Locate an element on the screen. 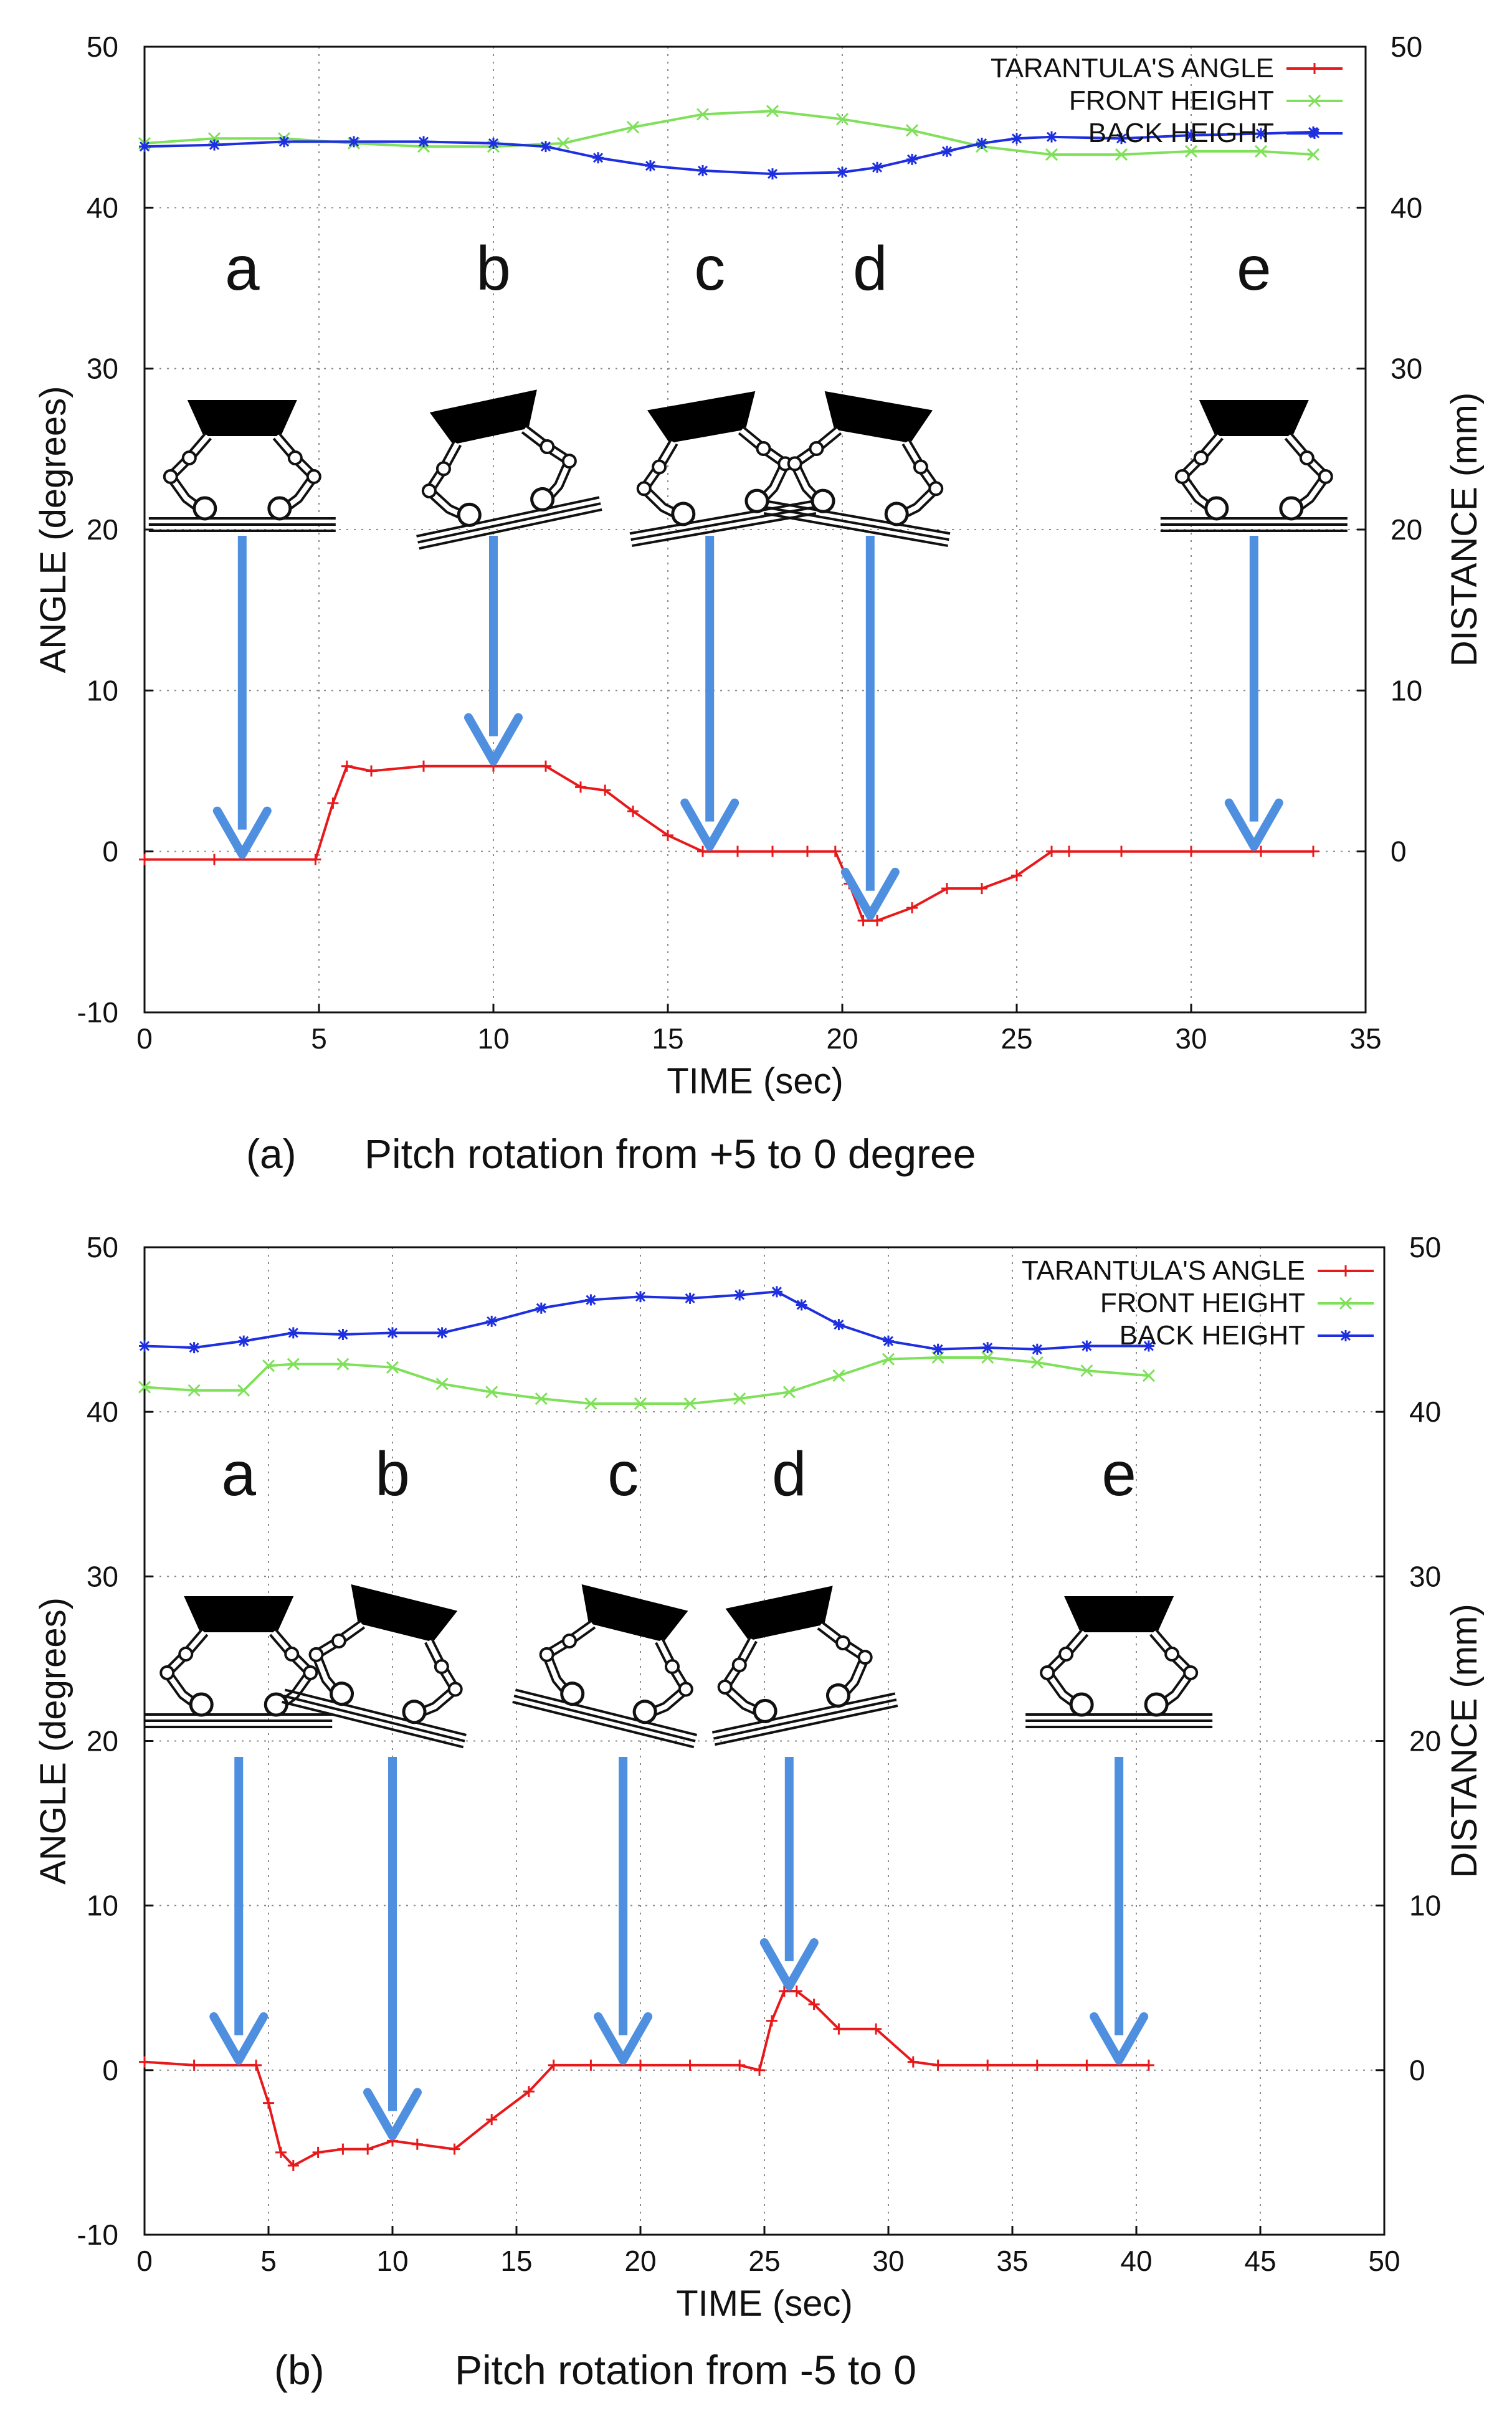 The height and width of the screenshot is (2421, 1512). y2-tick-label: 40 is located at coordinates (1425, 1412).